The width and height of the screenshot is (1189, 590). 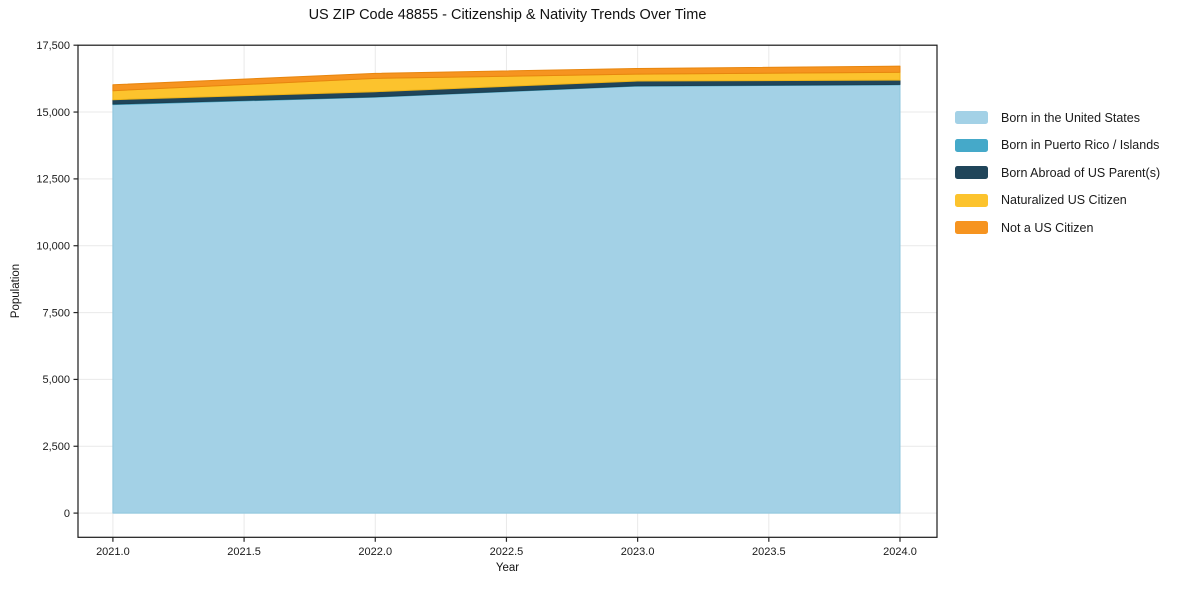 What do you see at coordinates (113, 552) in the screenshot?
I see `x-tick-label: 2021.0` at bounding box center [113, 552].